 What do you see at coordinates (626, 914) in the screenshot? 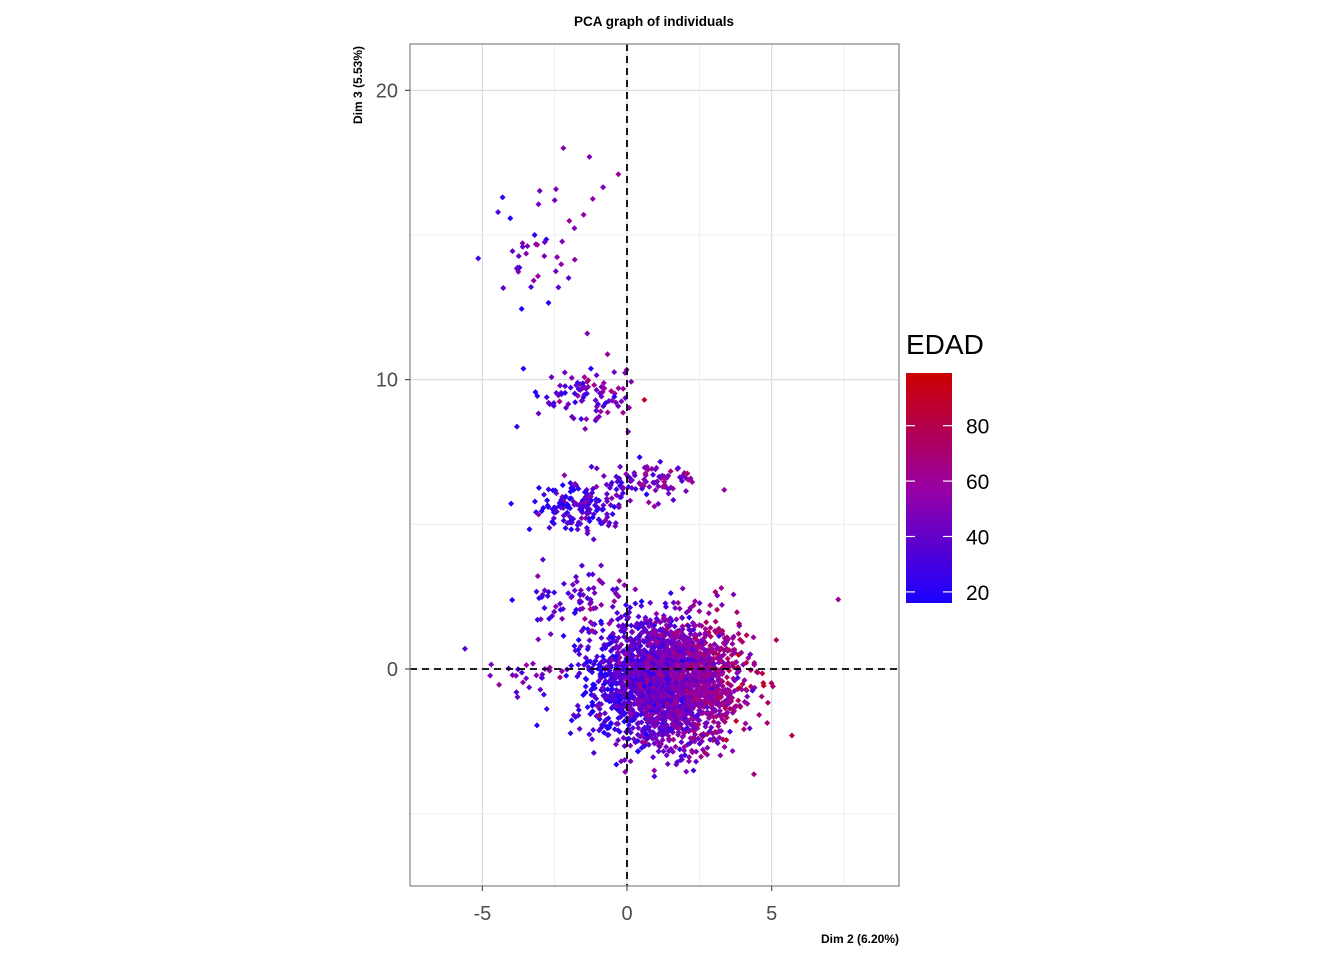
I see `x-tick-label: 0` at bounding box center [626, 914].